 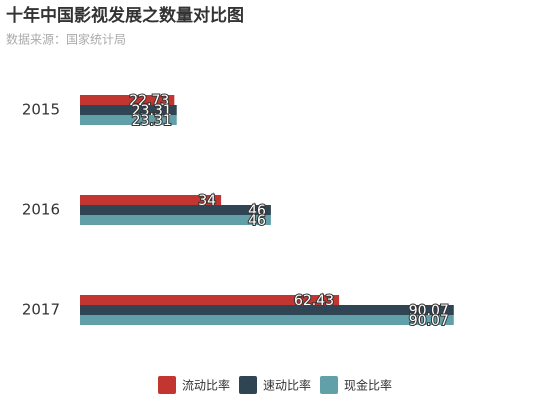 What do you see at coordinates (125, 15) in the screenshot?
I see `chart-title: 十年中国影视发展之数量对比图` at bounding box center [125, 15].